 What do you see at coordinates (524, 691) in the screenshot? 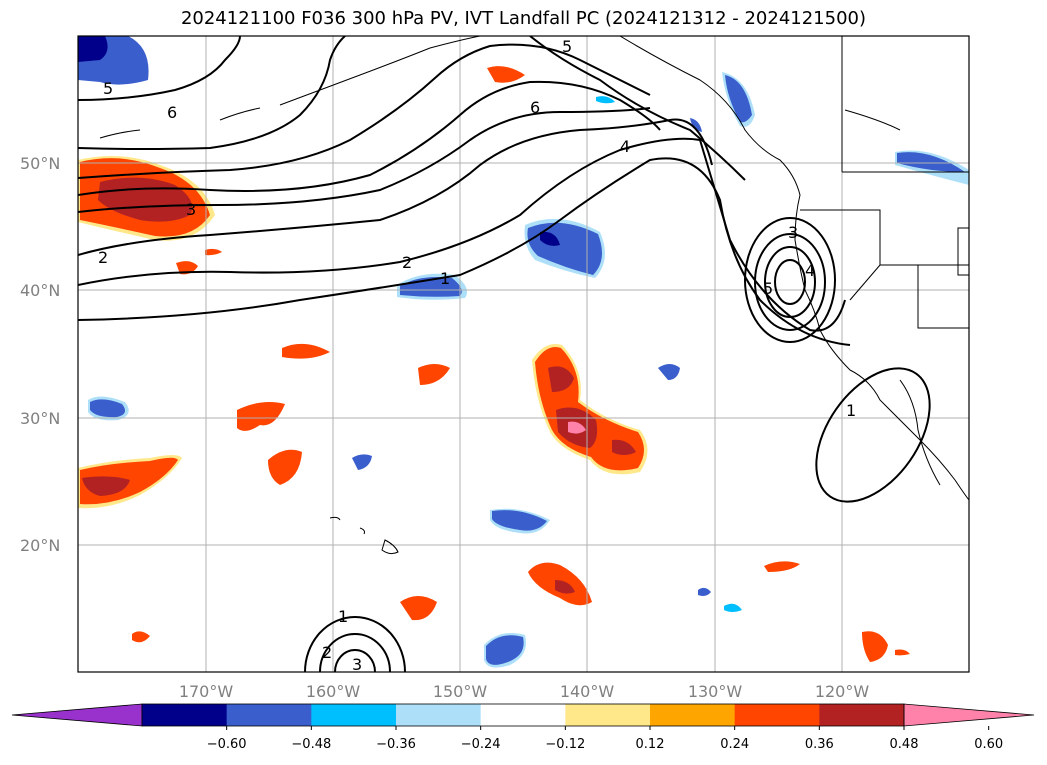
I see `longitude-labels: 170°W 160°W 150°W 140°W 130°W 120°W` at bounding box center [524, 691].